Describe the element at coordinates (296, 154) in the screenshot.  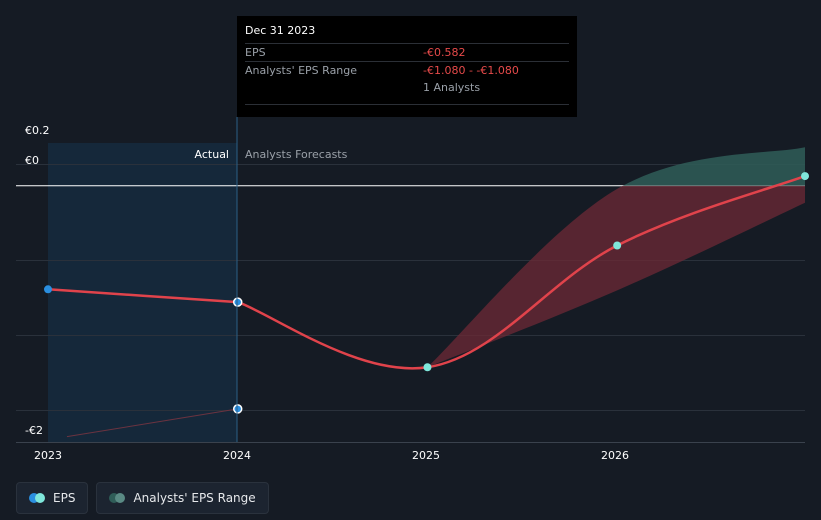
I see `forecast-region-label: Analysts Forecasts` at that location.